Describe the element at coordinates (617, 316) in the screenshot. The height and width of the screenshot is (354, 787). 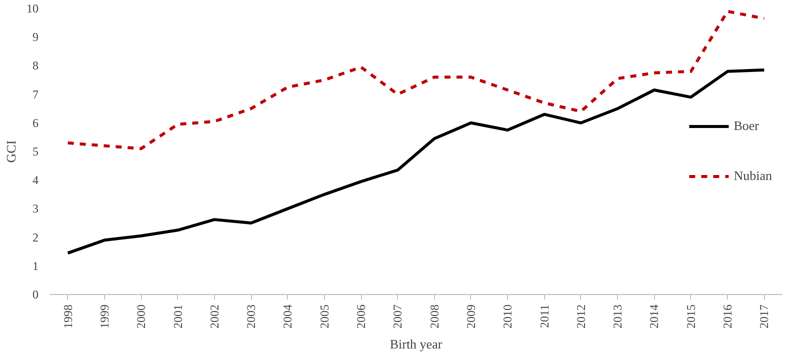
I see `x-tick-label: 2013` at that location.